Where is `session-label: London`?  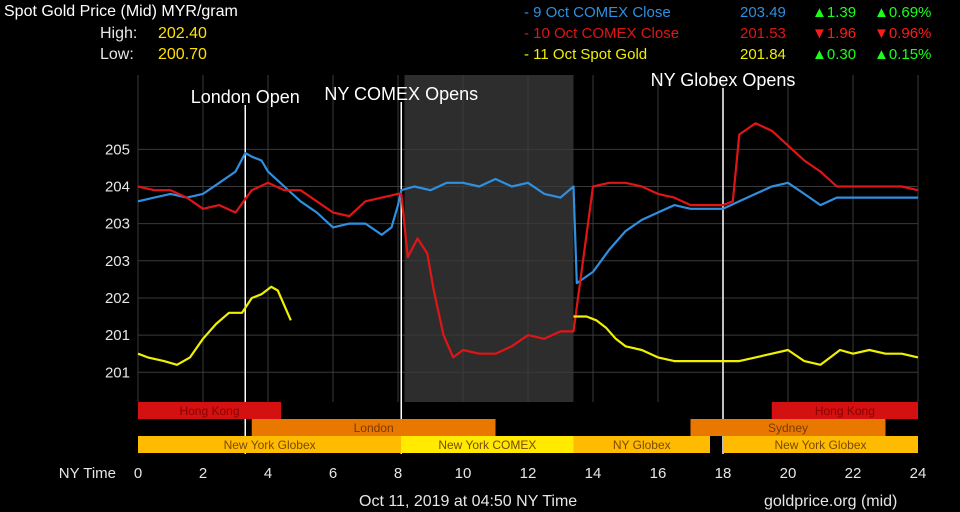 session-label: London is located at coordinates (374, 428).